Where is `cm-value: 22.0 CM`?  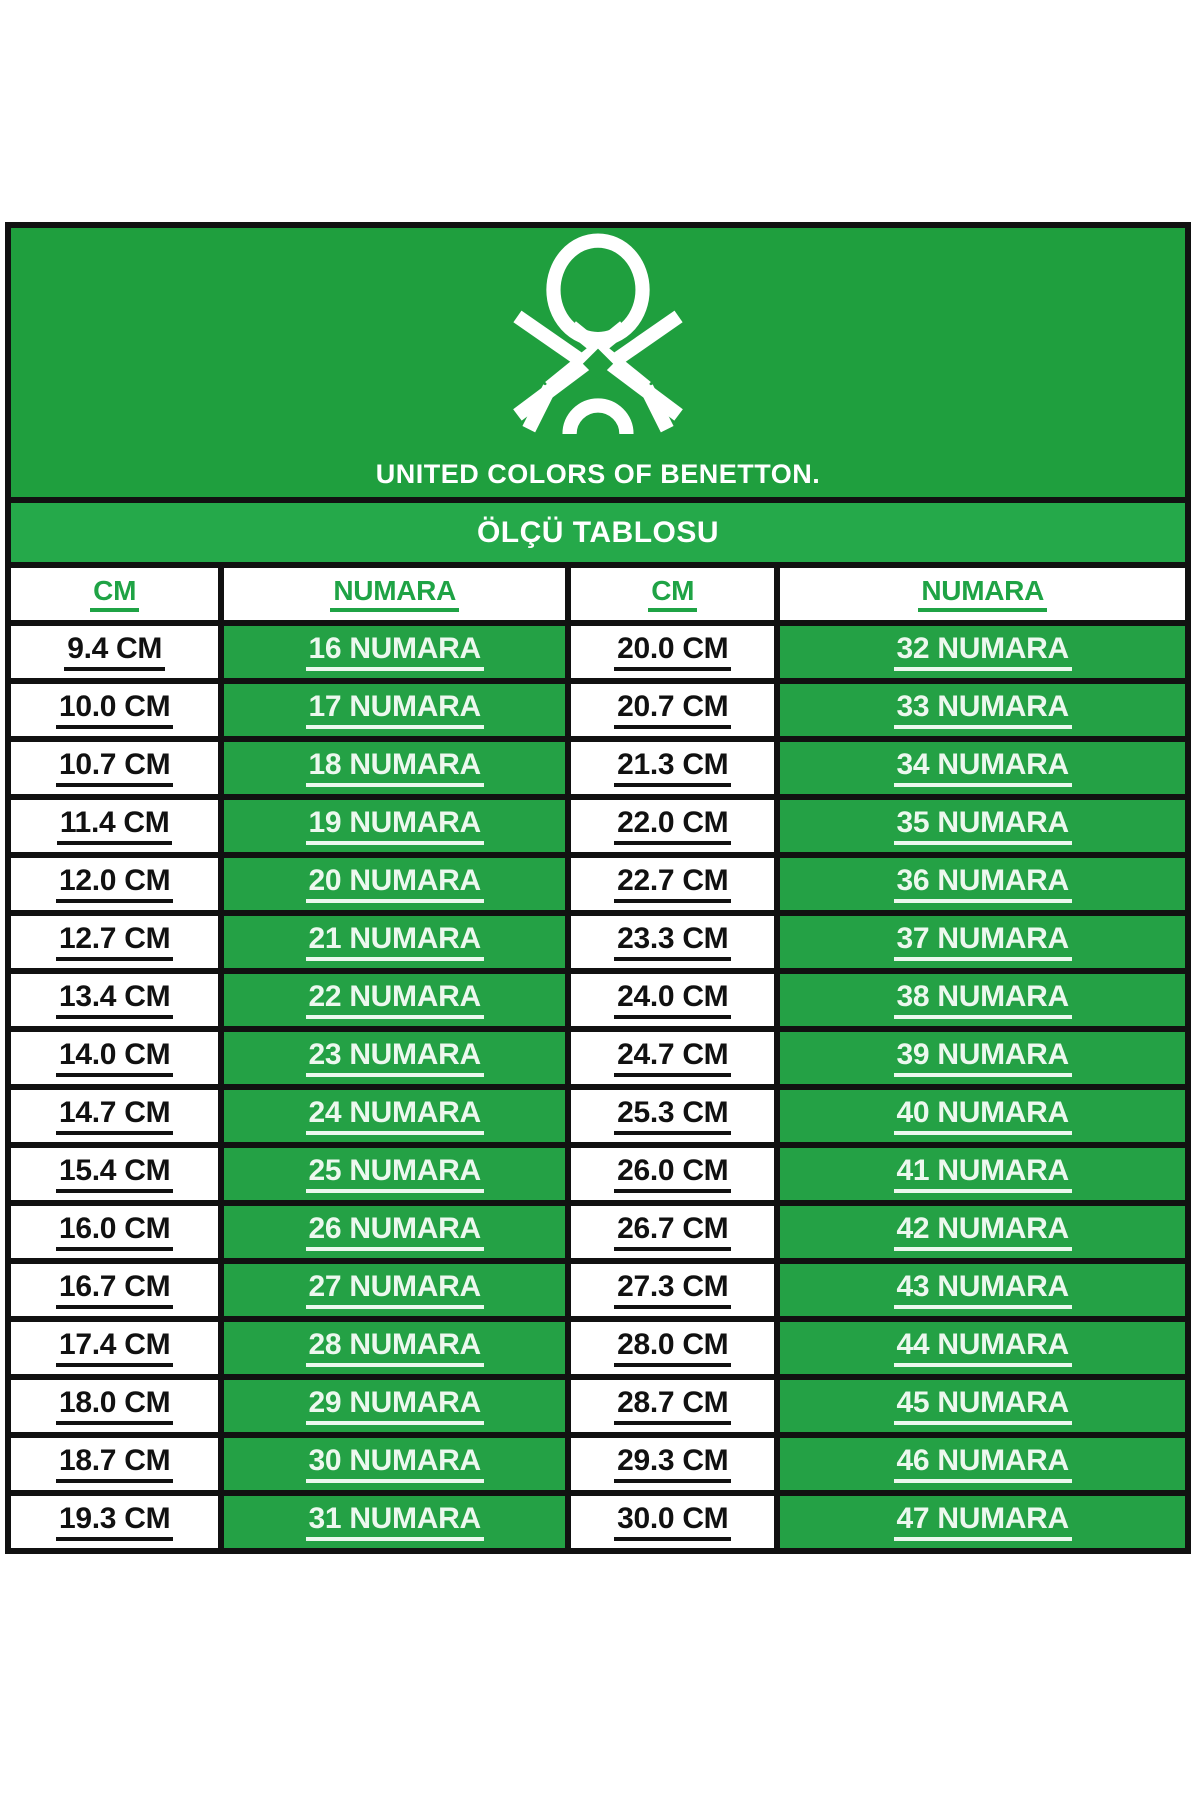 cm-value: 22.0 CM is located at coordinates (673, 826).